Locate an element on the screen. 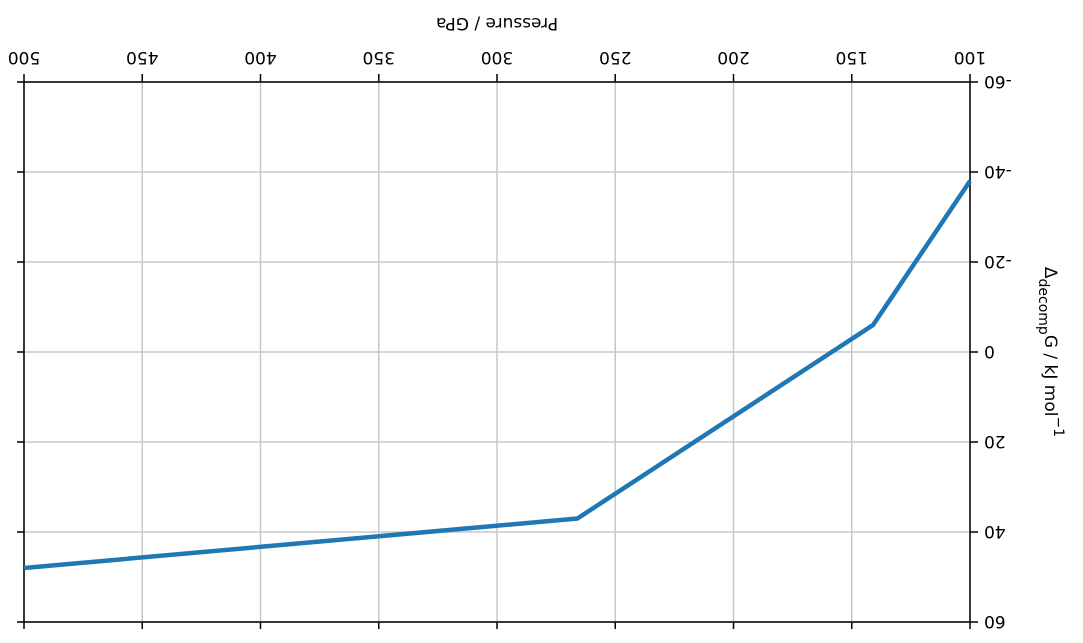  y-tick-label: -40 is located at coordinates (998, 171).